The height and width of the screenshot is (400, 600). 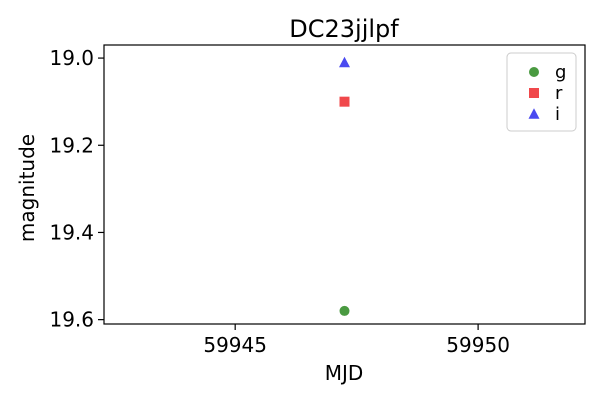 What do you see at coordinates (344, 310) in the screenshot?
I see `data-point-g` at bounding box center [344, 310].